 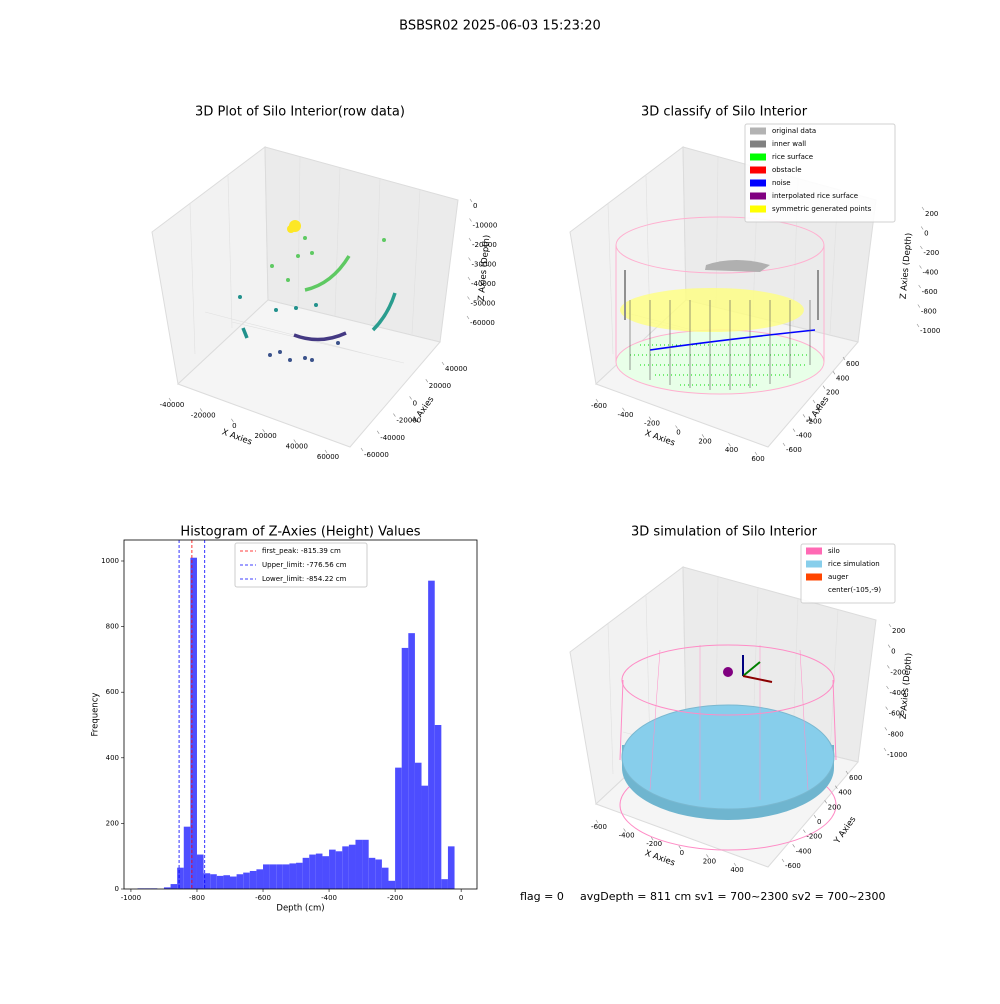 What do you see at coordinates (855, 778) in the screenshot?
I see `y-tick-label: 600` at bounding box center [855, 778].